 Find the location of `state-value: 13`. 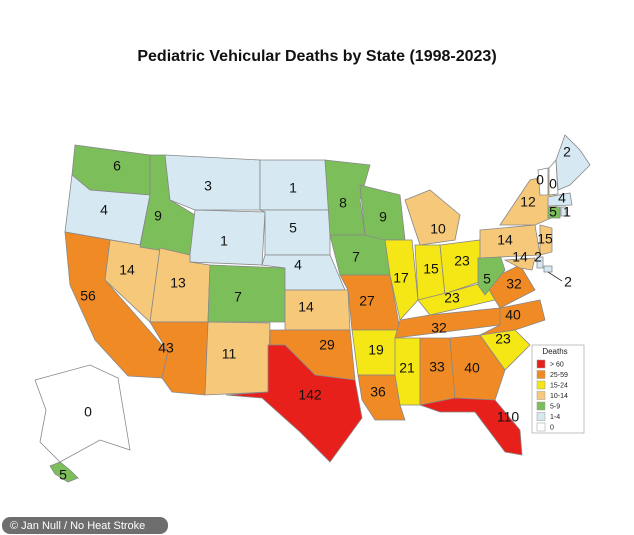

state-value: 13 is located at coordinates (178, 283).